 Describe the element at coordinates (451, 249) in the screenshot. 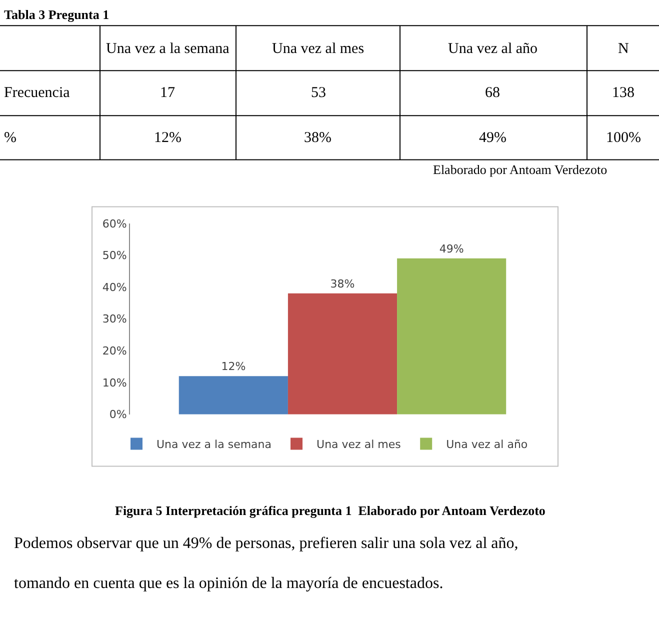

I see `data-label: 49%` at that location.